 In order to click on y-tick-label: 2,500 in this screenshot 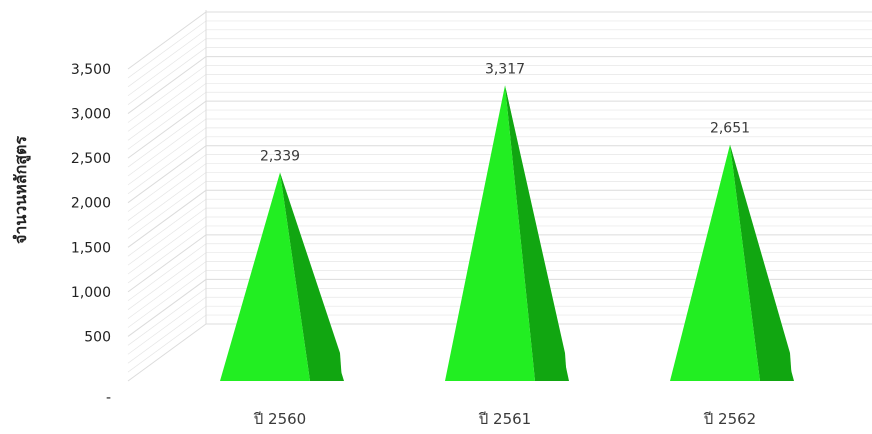, I will do `click(91, 159)`.